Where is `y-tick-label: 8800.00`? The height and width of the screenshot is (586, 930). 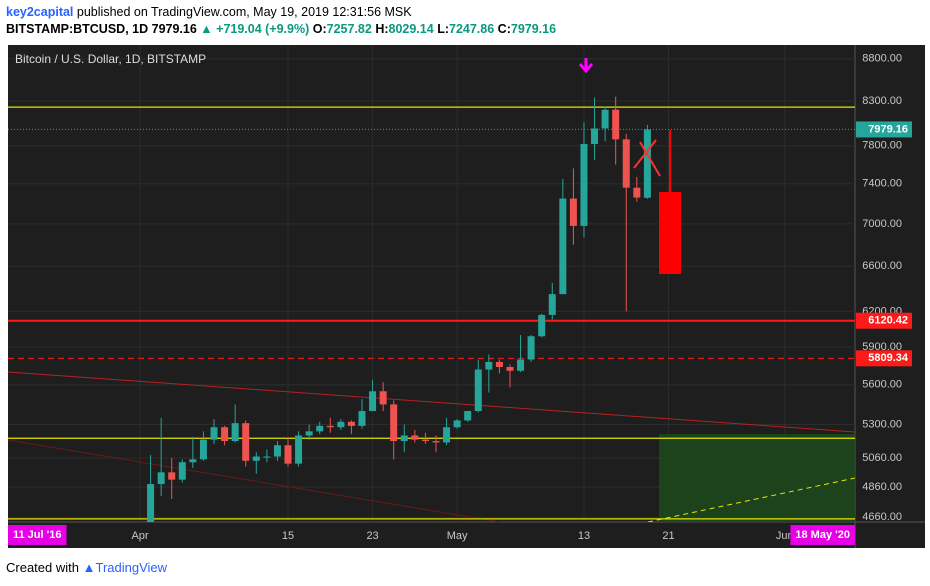 y-tick-label: 8800.00 is located at coordinates (882, 59).